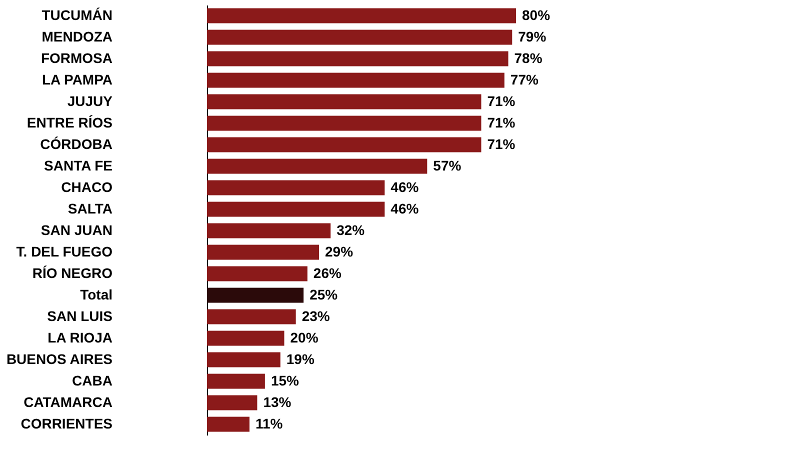 This screenshot has height=450, width=800. I want to click on y-tick-label: CHACO, so click(87, 186).